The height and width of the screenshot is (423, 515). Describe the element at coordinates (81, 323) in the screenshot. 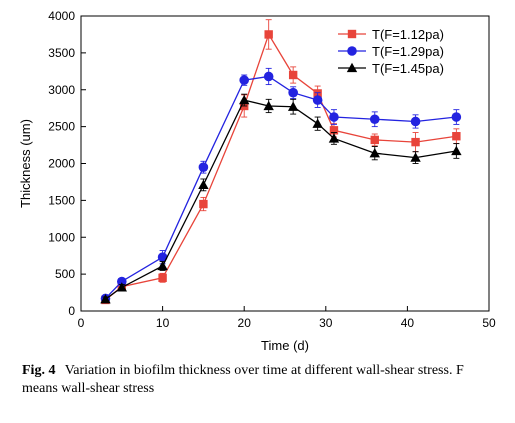

I see `x-tick-label: 0` at that location.